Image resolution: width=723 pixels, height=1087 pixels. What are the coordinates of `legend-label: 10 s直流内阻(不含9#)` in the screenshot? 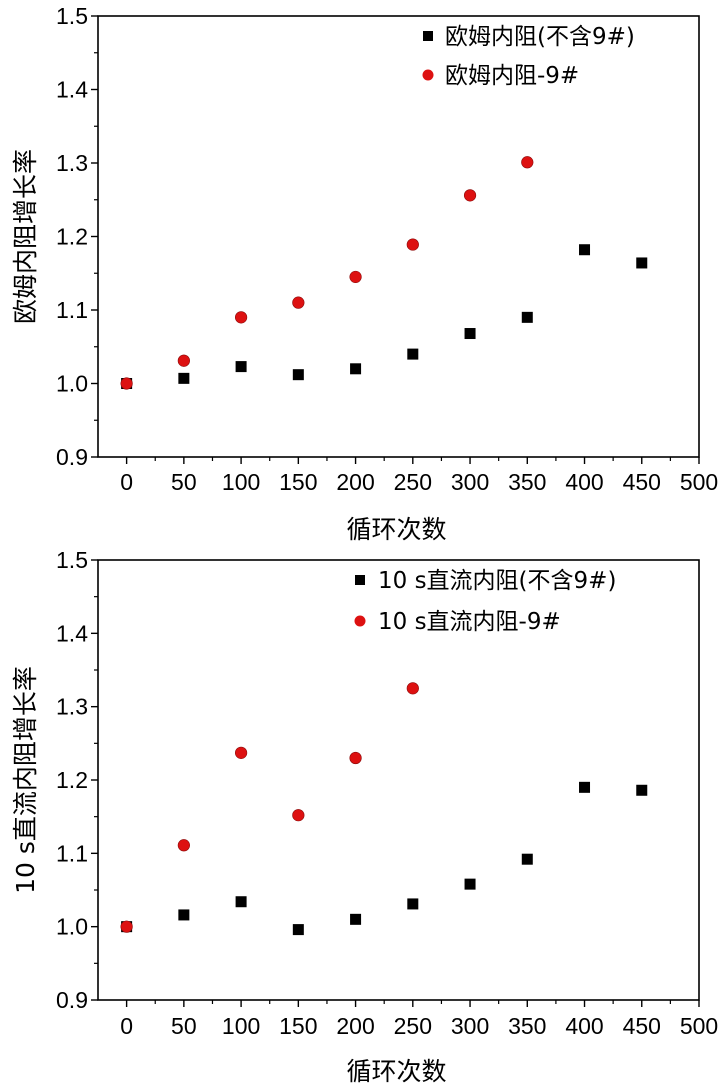 It's located at (497, 581).